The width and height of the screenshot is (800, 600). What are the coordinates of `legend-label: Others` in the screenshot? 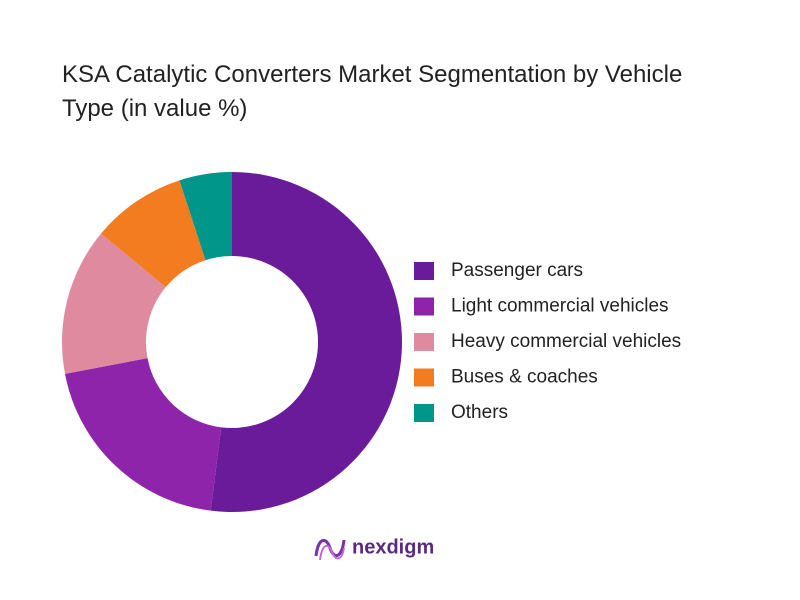 It's located at (479, 412).